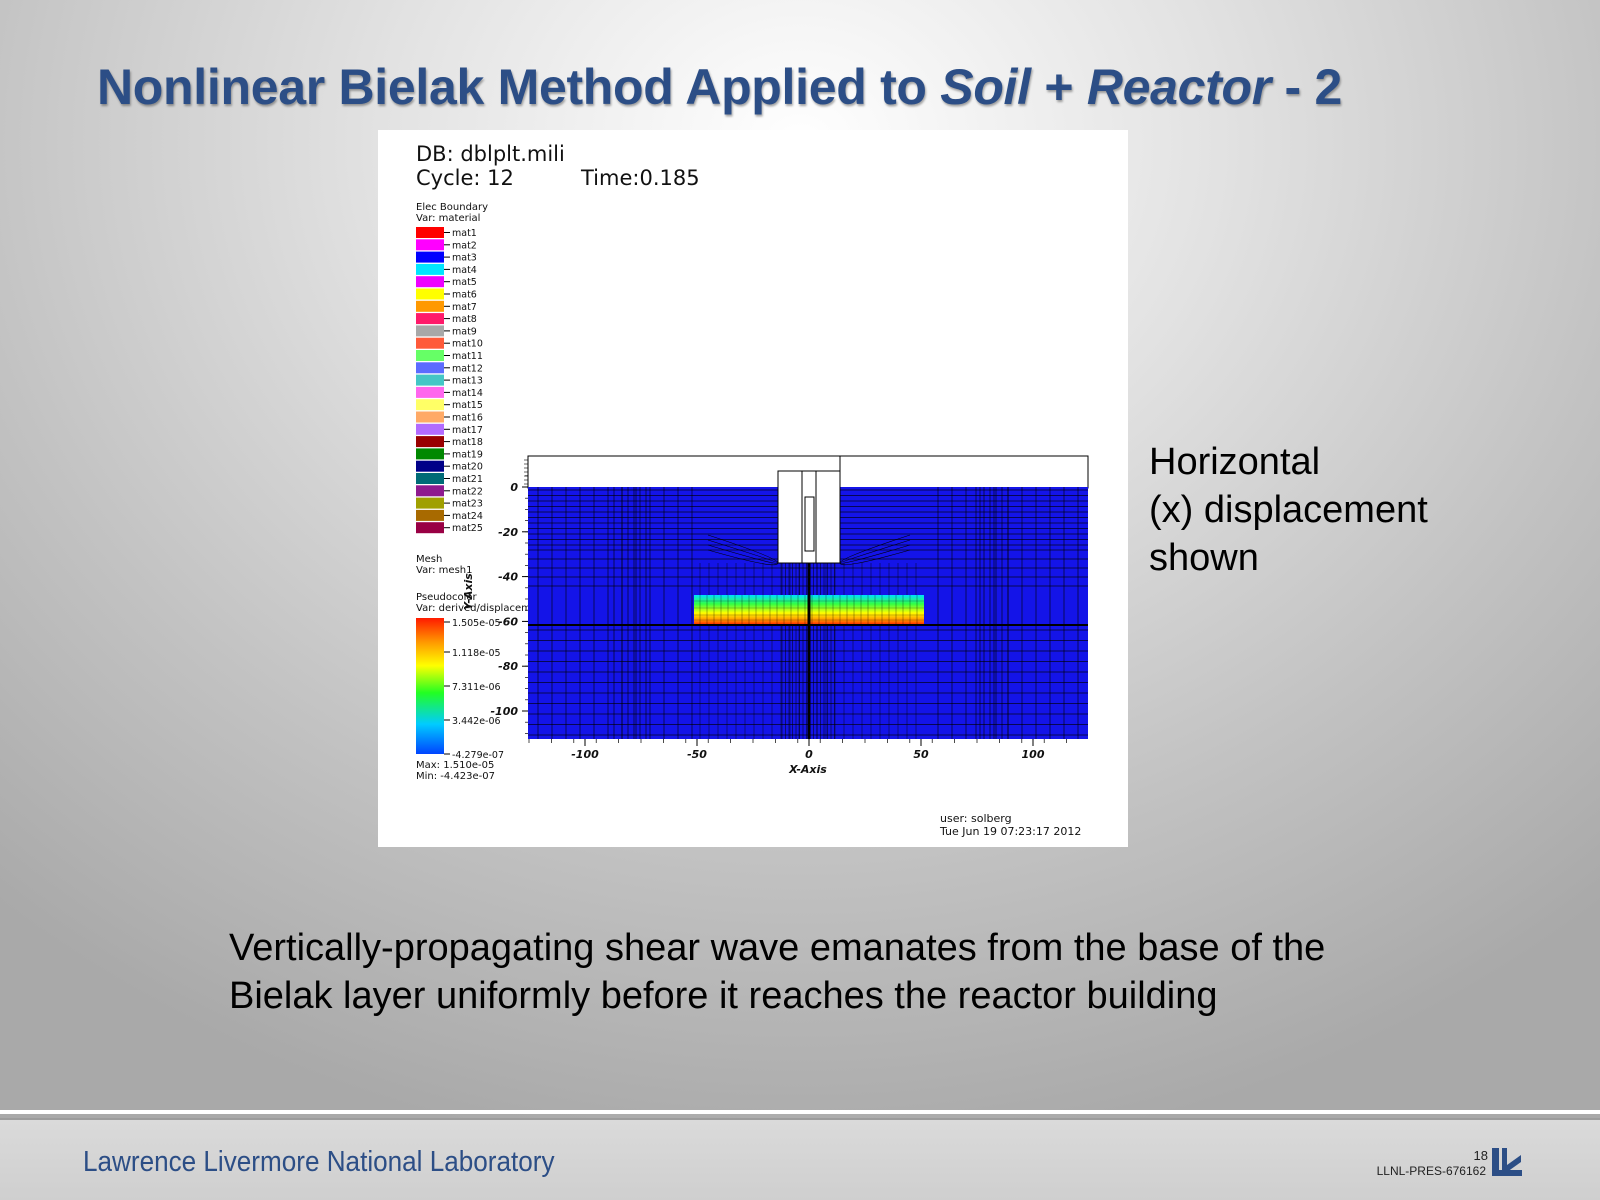 This screenshot has height=1200, width=1600. Describe the element at coordinates (467, 504) in the screenshot. I see `material-label: mat23` at that location.